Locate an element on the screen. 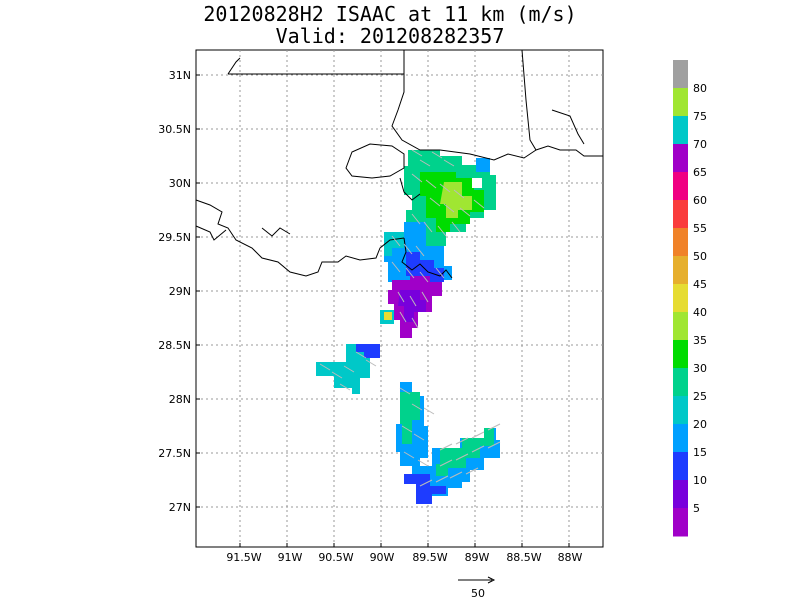 Image resolution: width=800 pixels, height=600 pixels. wind-regions is located at coordinates (408, 327).